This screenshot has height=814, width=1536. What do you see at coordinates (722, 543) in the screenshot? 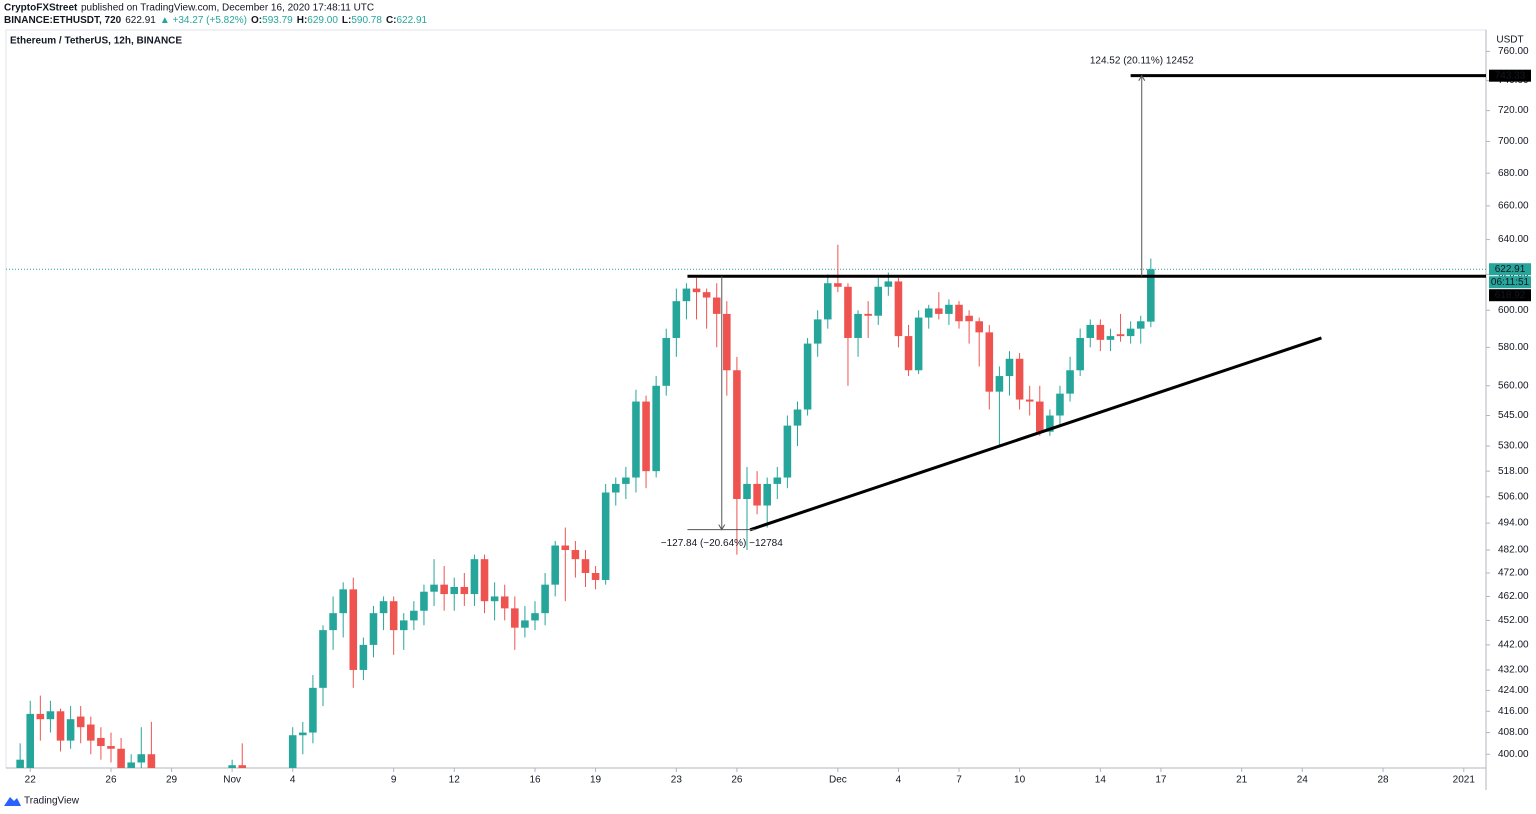
I see `measure-label: −127.84 (−20.64%) −12784` at bounding box center [722, 543].